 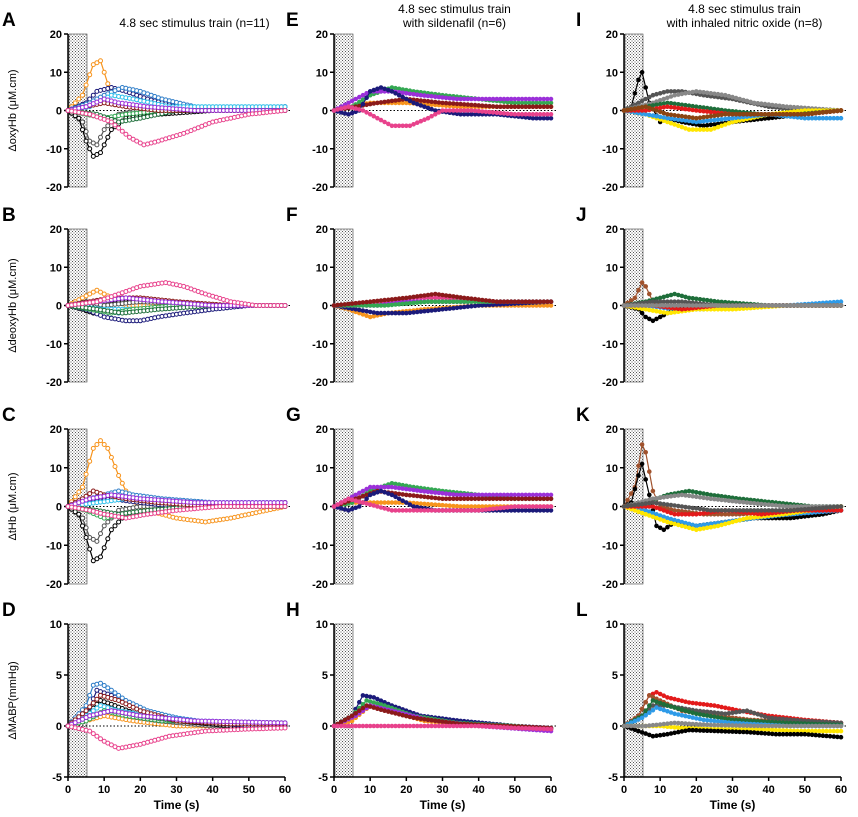 I want to click on y-tick-label: -5, so click(x=57, y=778).